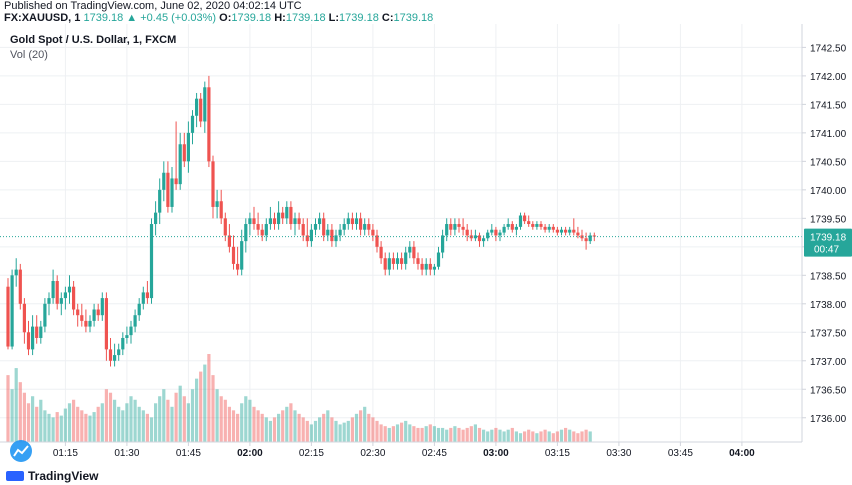  What do you see at coordinates (826, 250) in the screenshot?
I see `bar-countdown: 00:47` at bounding box center [826, 250].